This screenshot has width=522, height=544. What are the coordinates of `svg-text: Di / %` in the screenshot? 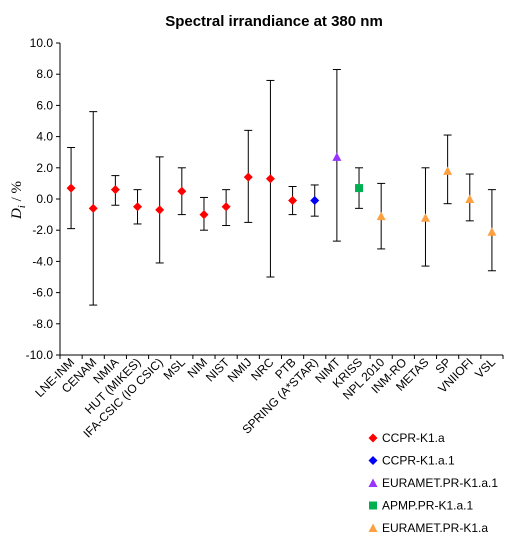 It's located at (18, 200).